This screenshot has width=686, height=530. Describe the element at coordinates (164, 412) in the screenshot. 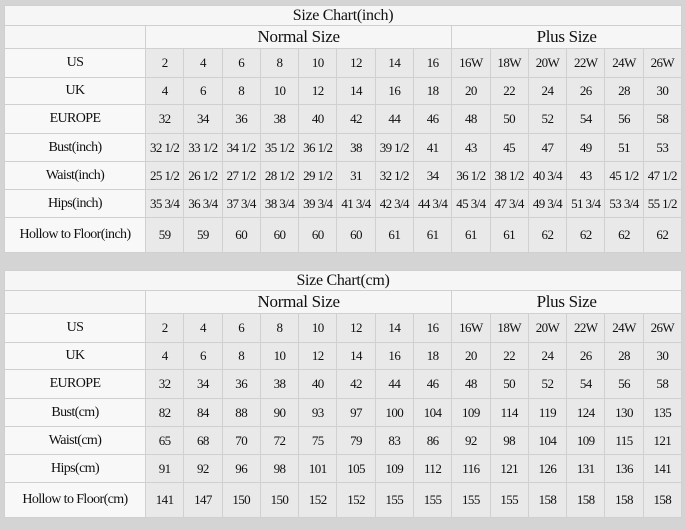

I see `table-cell: 82` at that location.